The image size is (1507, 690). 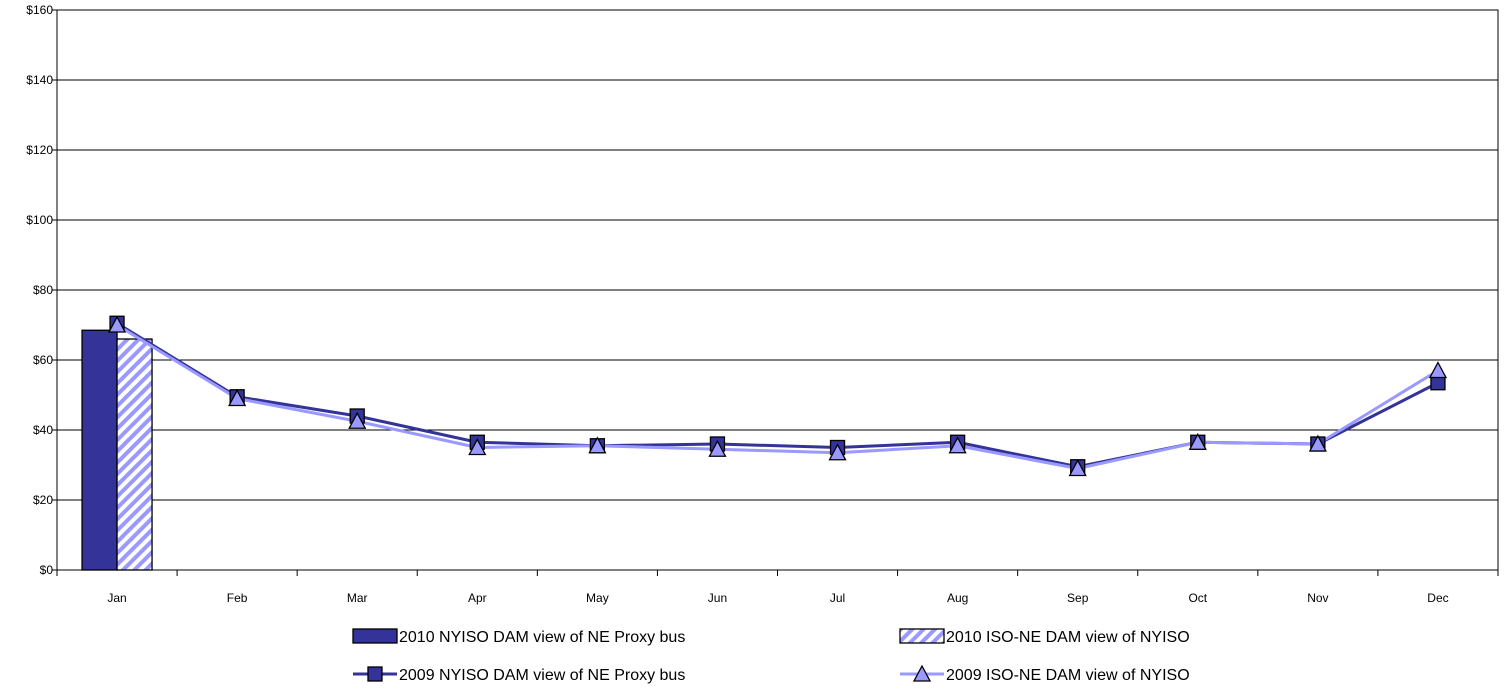 What do you see at coordinates (39, 150) in the screenshot?
I see `y-tick-label: $120` at bounding box center [39, 150].